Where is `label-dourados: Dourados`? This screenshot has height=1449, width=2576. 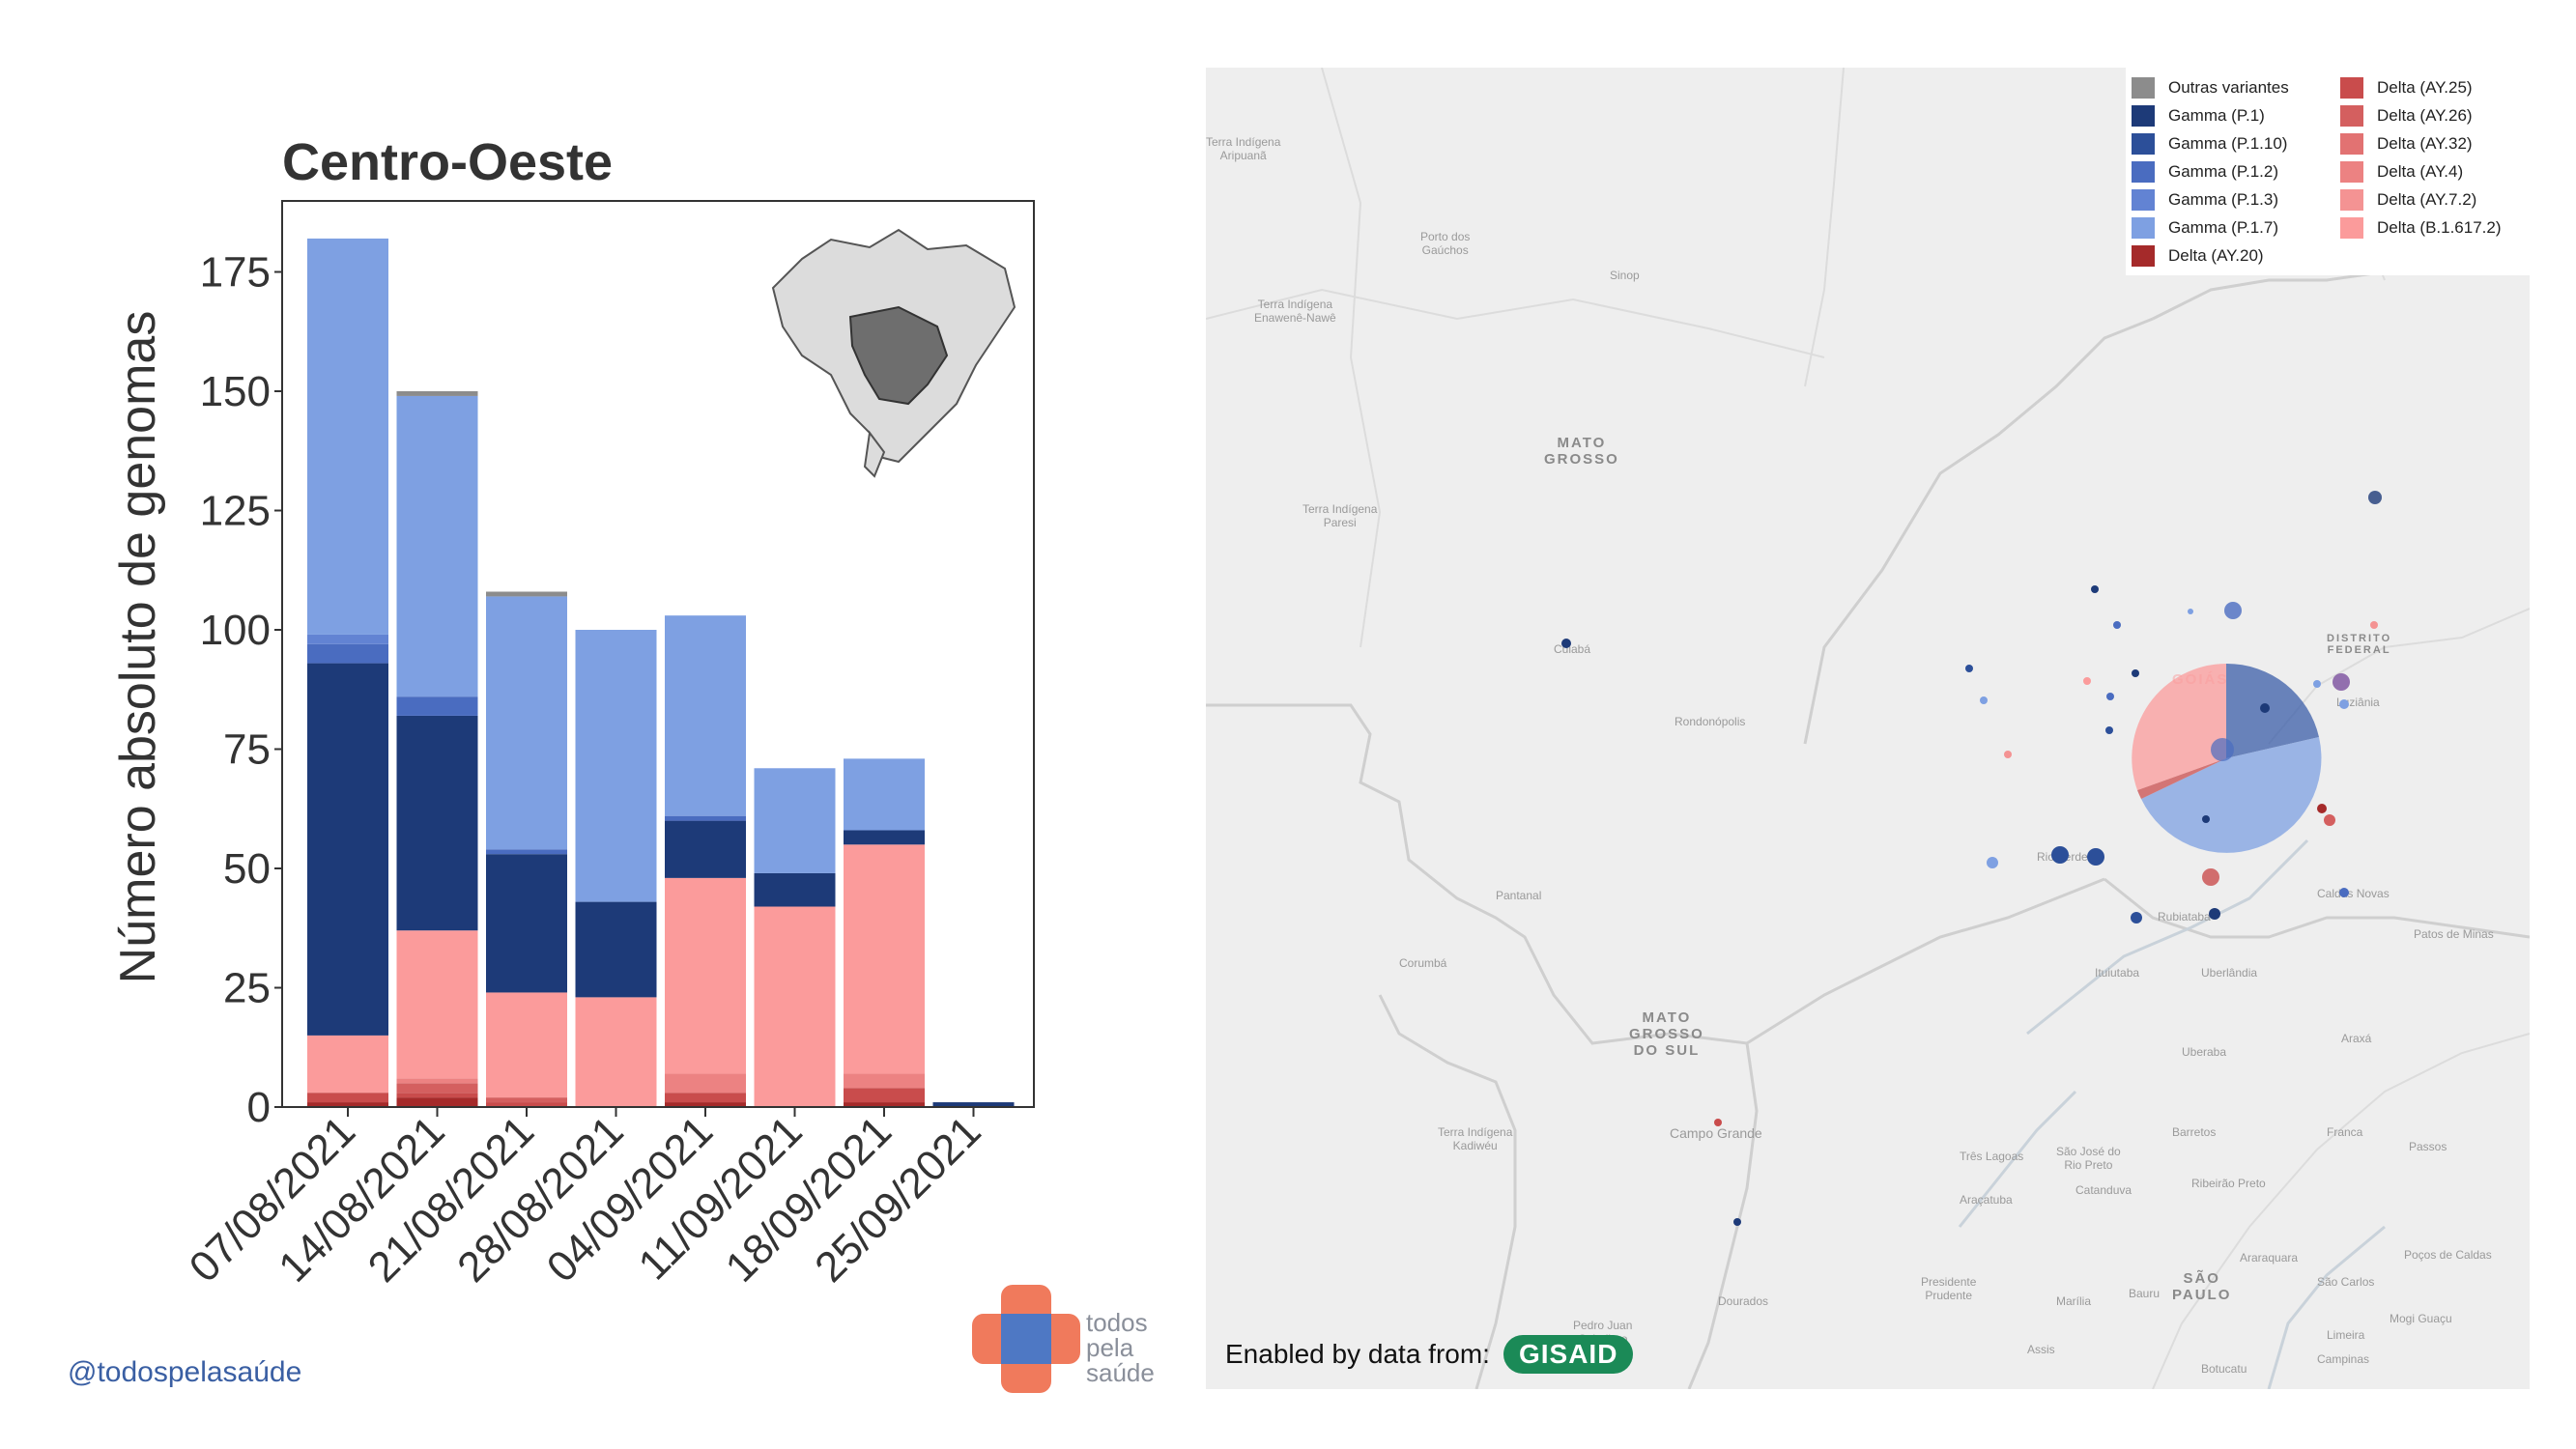
label-dourados: Dourados is located at coordinates (1744, 1301).